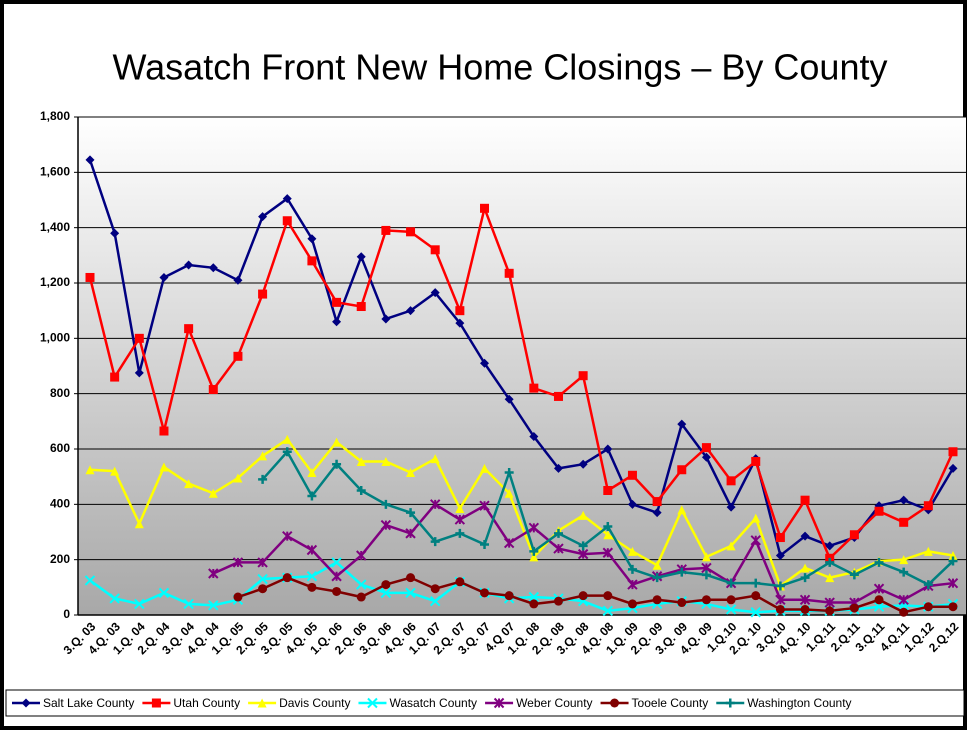  Describe the element at coordinates (60, 448) in the screenshot. I see `y-tick-label: 600` at that location.